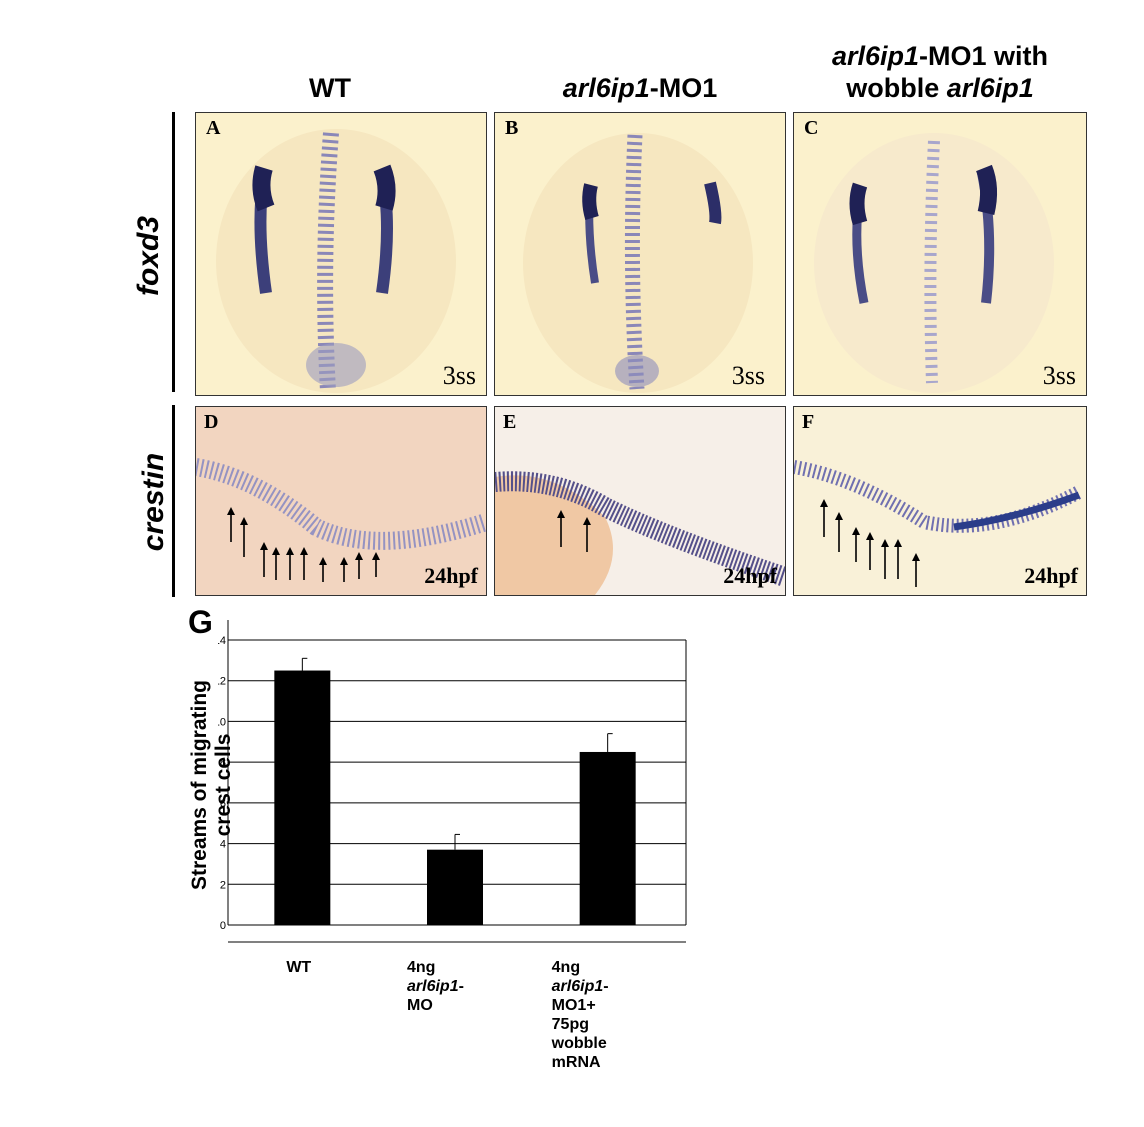 Image resolution: width=1144 pixels, height=1127 pixels. I want to click on y-tick-label-10: 10, so click(222, 722).